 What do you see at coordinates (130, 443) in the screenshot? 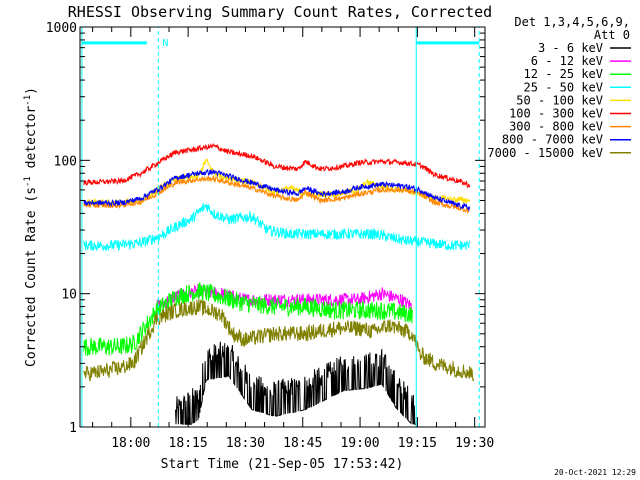
I see `x-tick-label-0: 18:00` at bounding box center [130, 443].